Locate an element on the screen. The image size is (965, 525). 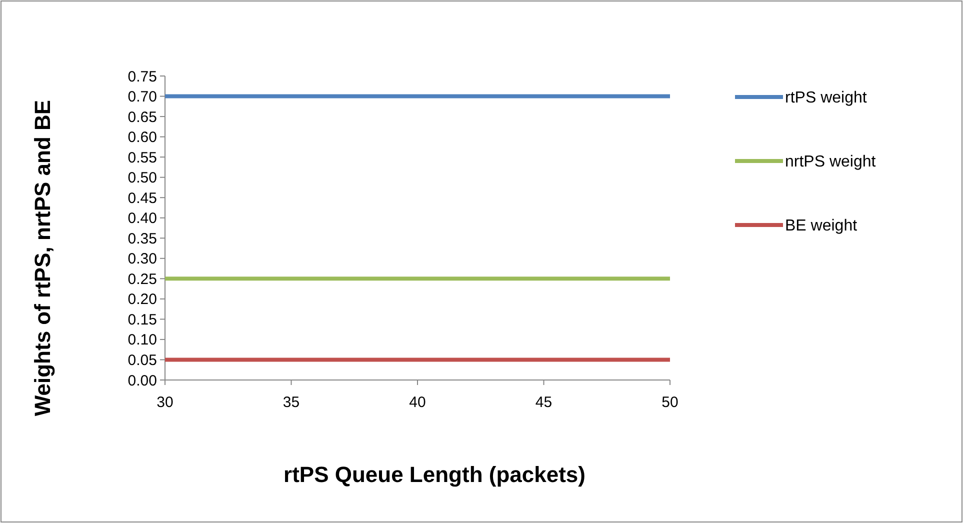
y-tick-label: 0.40 is located at coordinates (142, 219).